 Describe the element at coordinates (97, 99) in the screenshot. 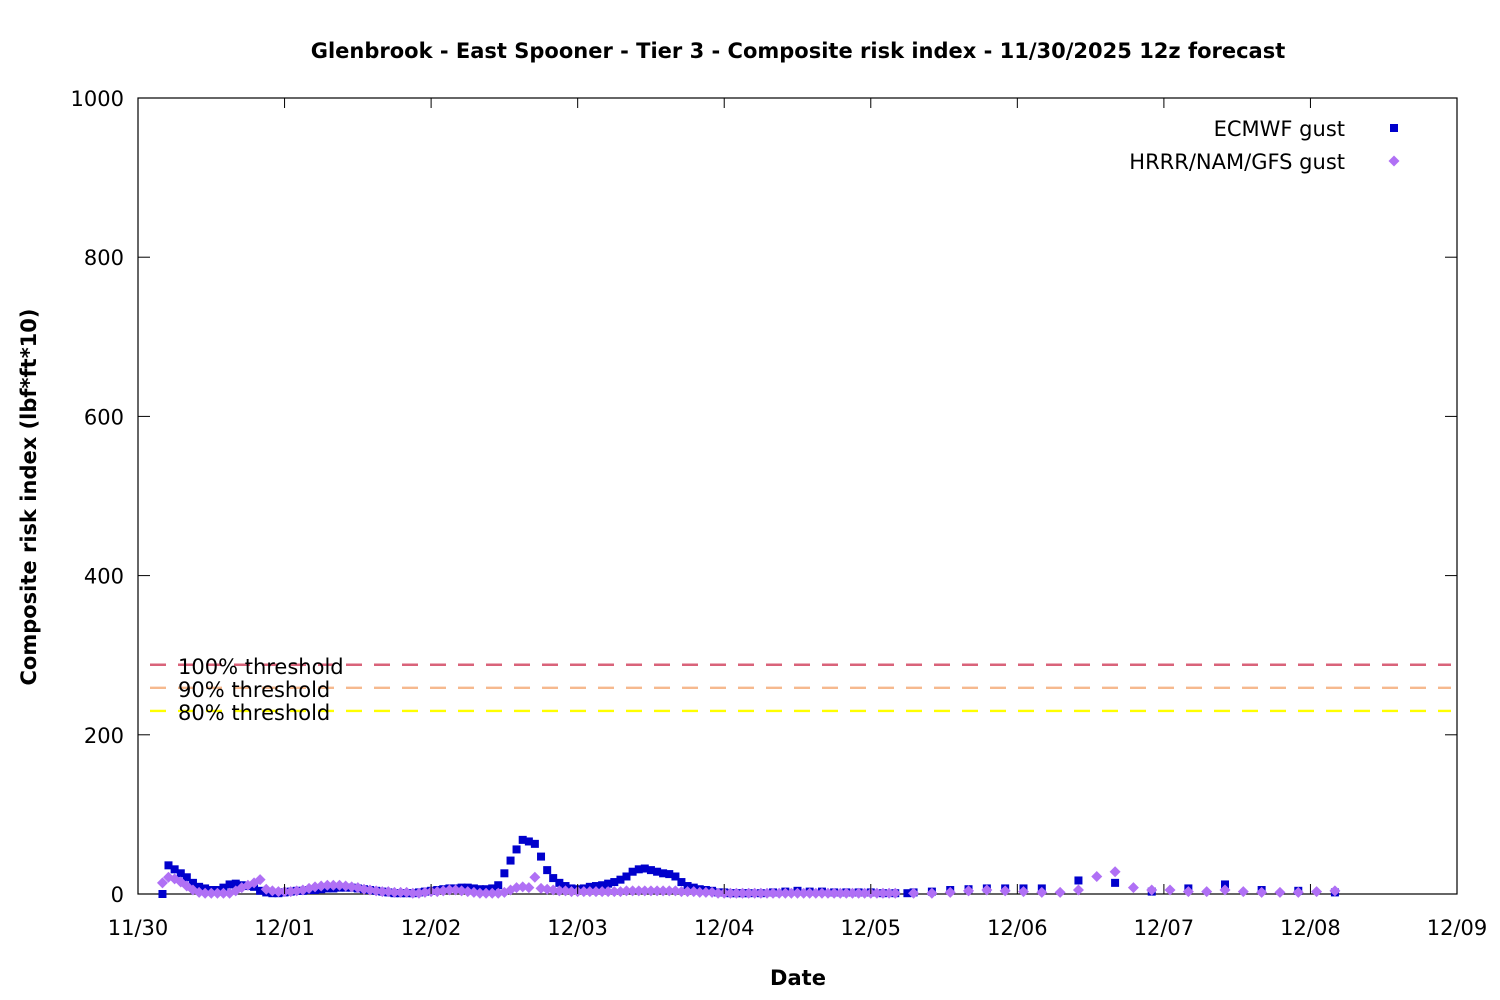

I see `y-tick-label: 1000` at that location.